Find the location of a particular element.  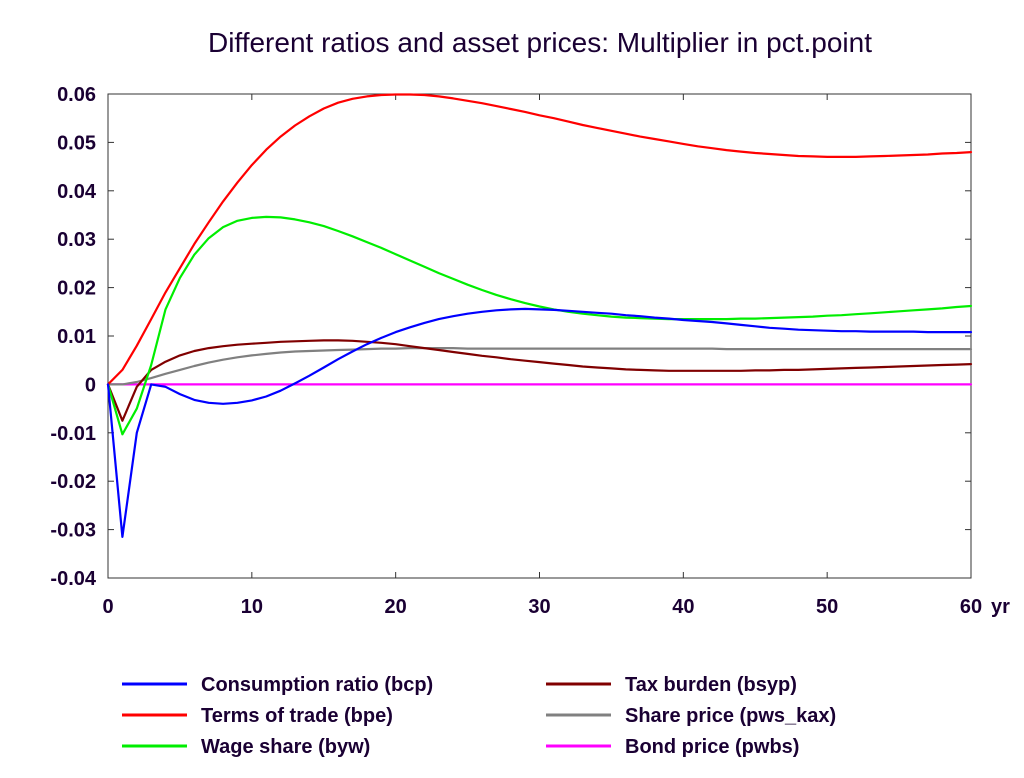

legend-label: Bond price (pwbs) is located at coordinates (712, 747).